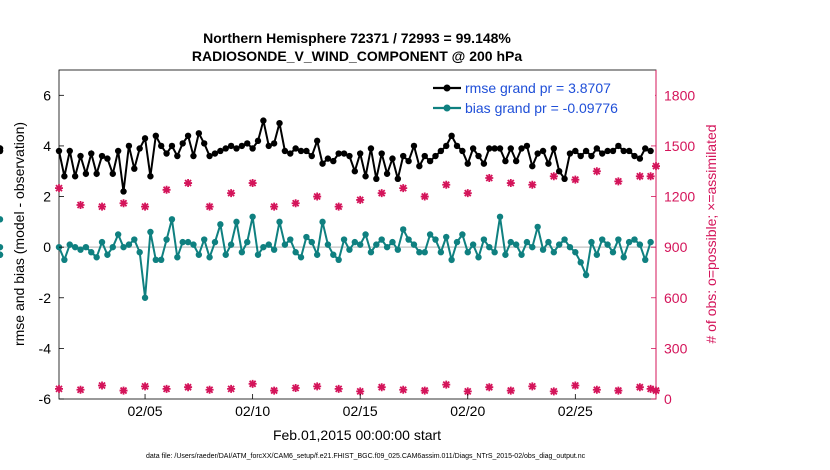 This screenshot has height=470, width=830. I want to click on y-axis-right-ticks: 0 300 600 900 1200 1500 1800, so click(673, 238).